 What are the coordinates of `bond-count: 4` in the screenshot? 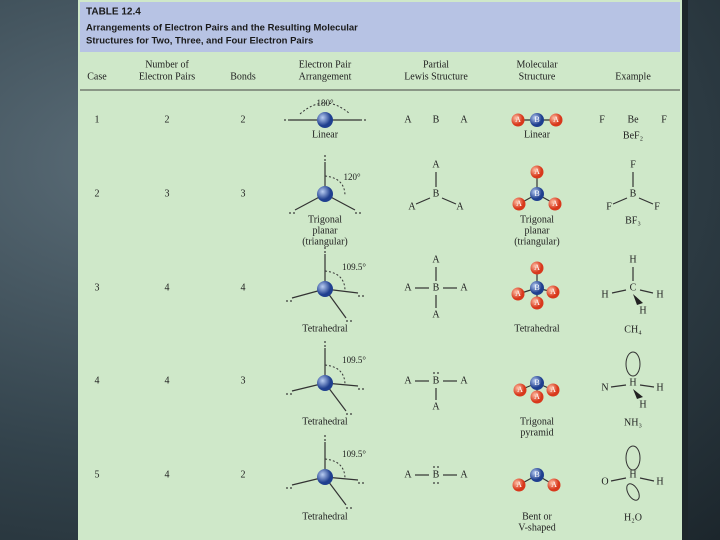 It's located at (243, 287).